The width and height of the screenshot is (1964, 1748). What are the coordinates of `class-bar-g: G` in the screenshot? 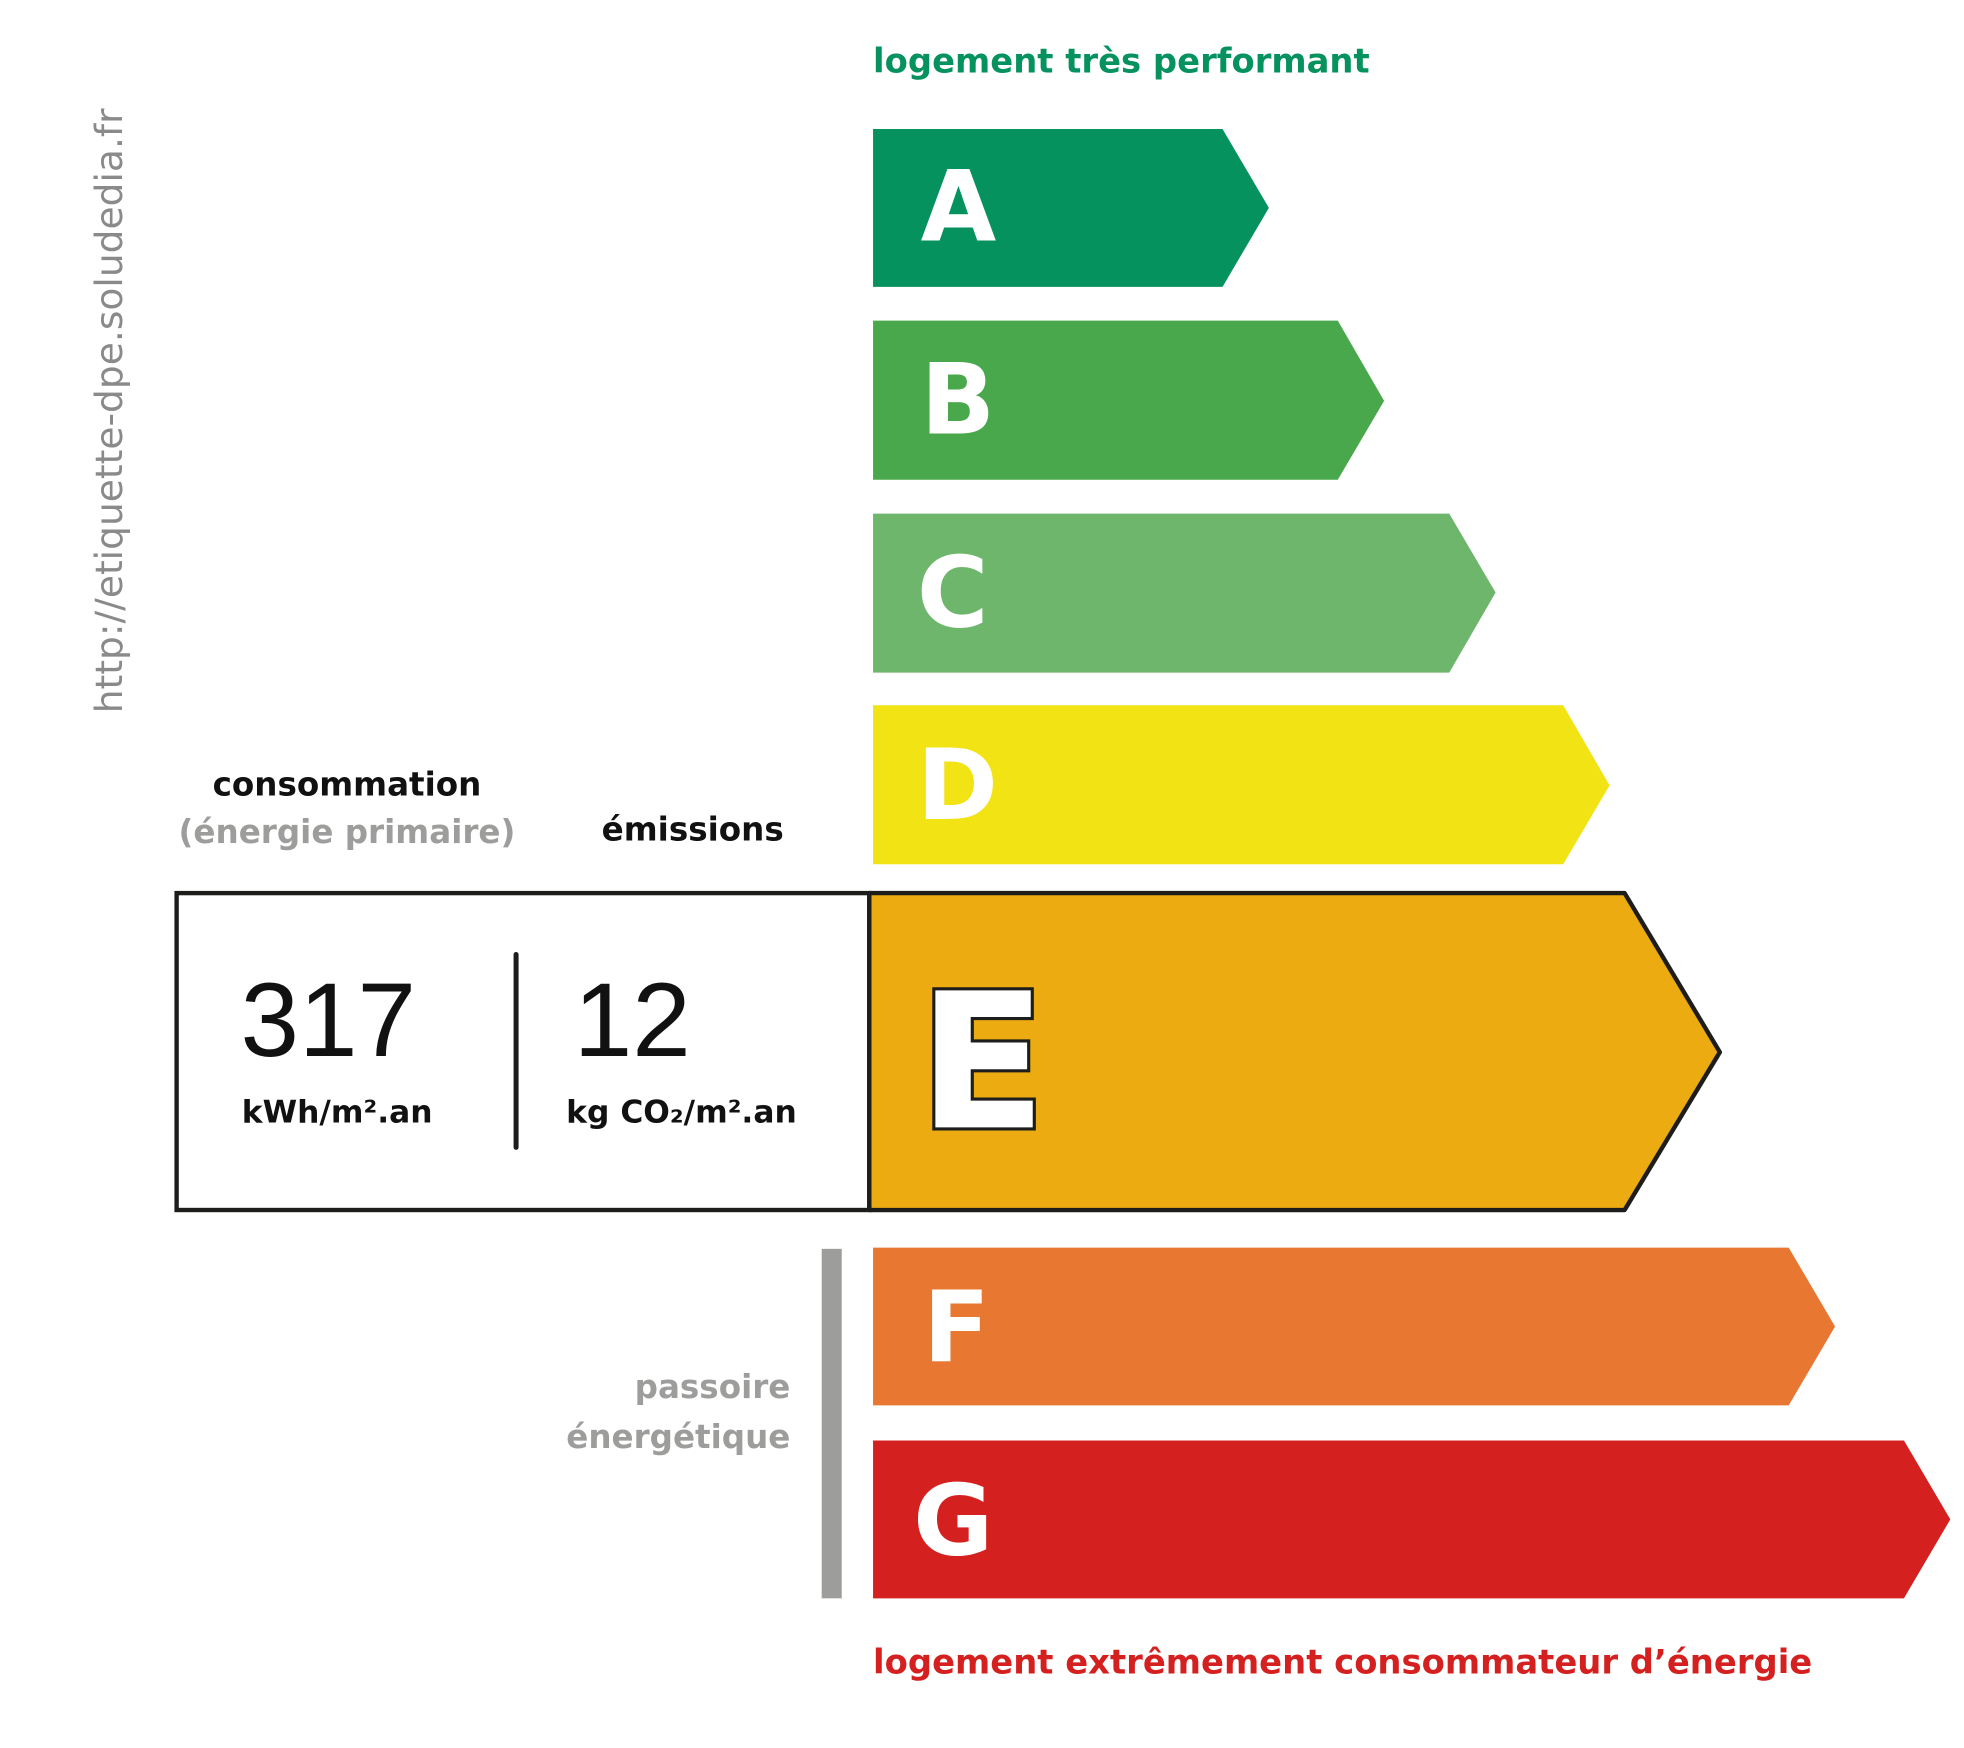 It's located at (1412, 1519).